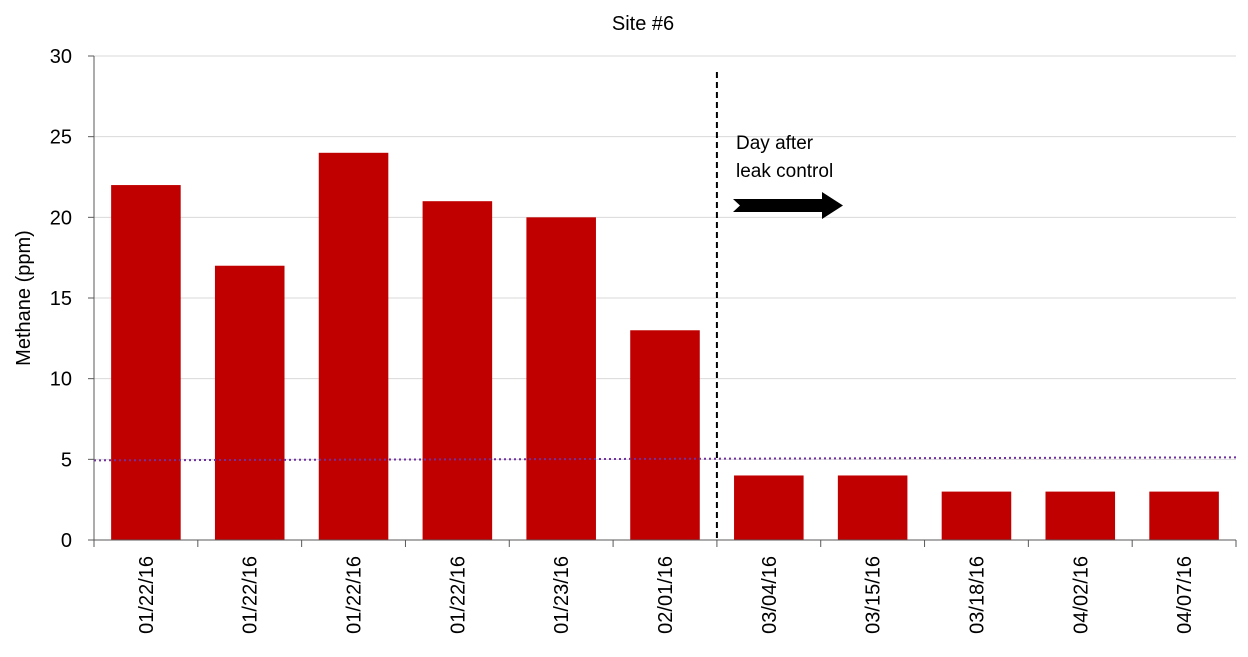 This screenshot has height=657, width=1248. What do you see at coordinates (61, 138) in the screenshot?
I see `y-tick-label: 25` at bounding box center [61, 138].